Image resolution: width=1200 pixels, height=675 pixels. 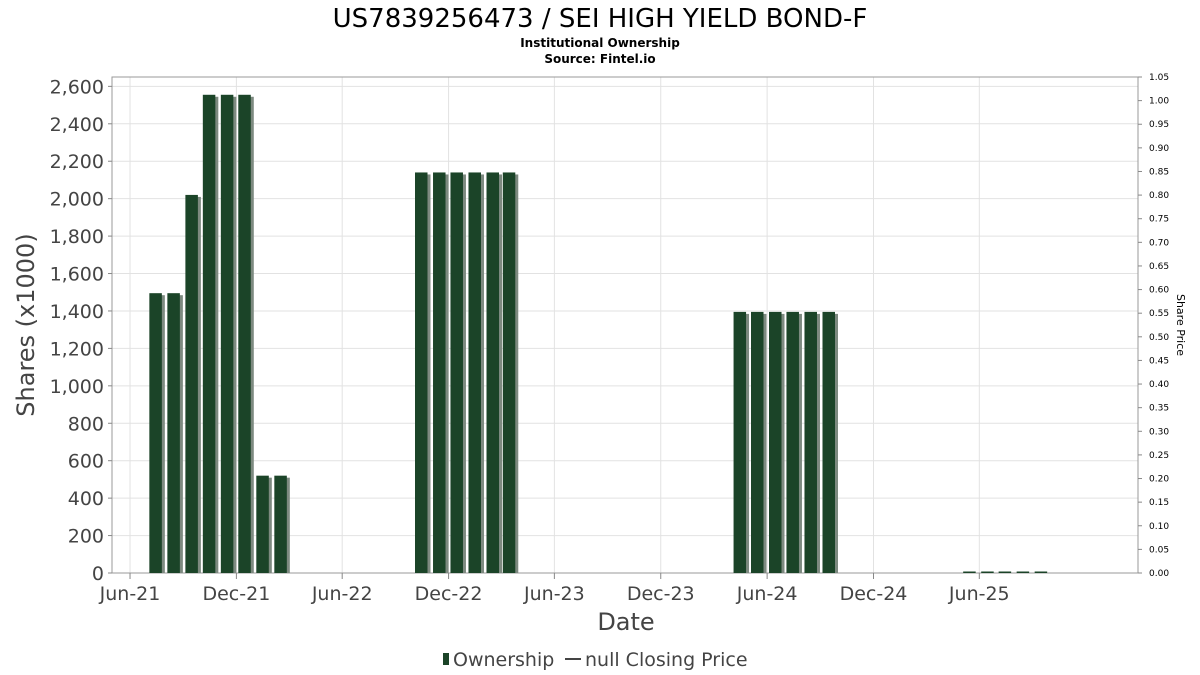 I want to click on x-tick-label: Jun-23, so click(x=554, y=594).